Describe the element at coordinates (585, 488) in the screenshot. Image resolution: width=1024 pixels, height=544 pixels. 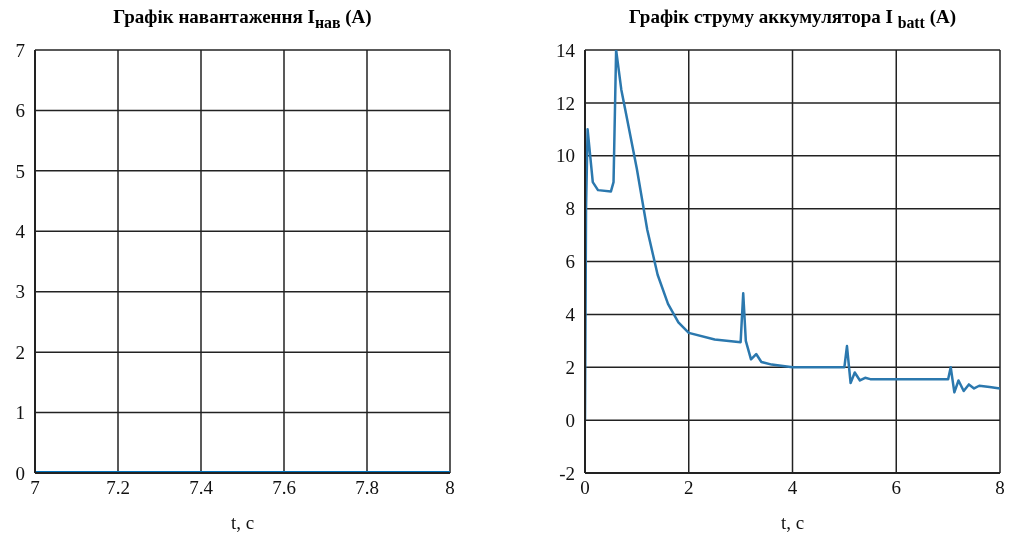
I see `x-tick-label: 0` at that location.